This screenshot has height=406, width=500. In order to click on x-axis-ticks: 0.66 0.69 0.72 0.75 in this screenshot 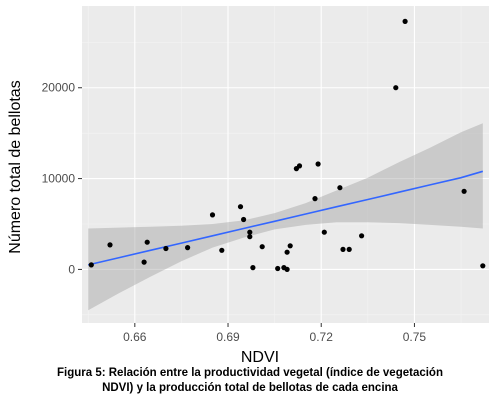, I will do `click(274, 333)`.